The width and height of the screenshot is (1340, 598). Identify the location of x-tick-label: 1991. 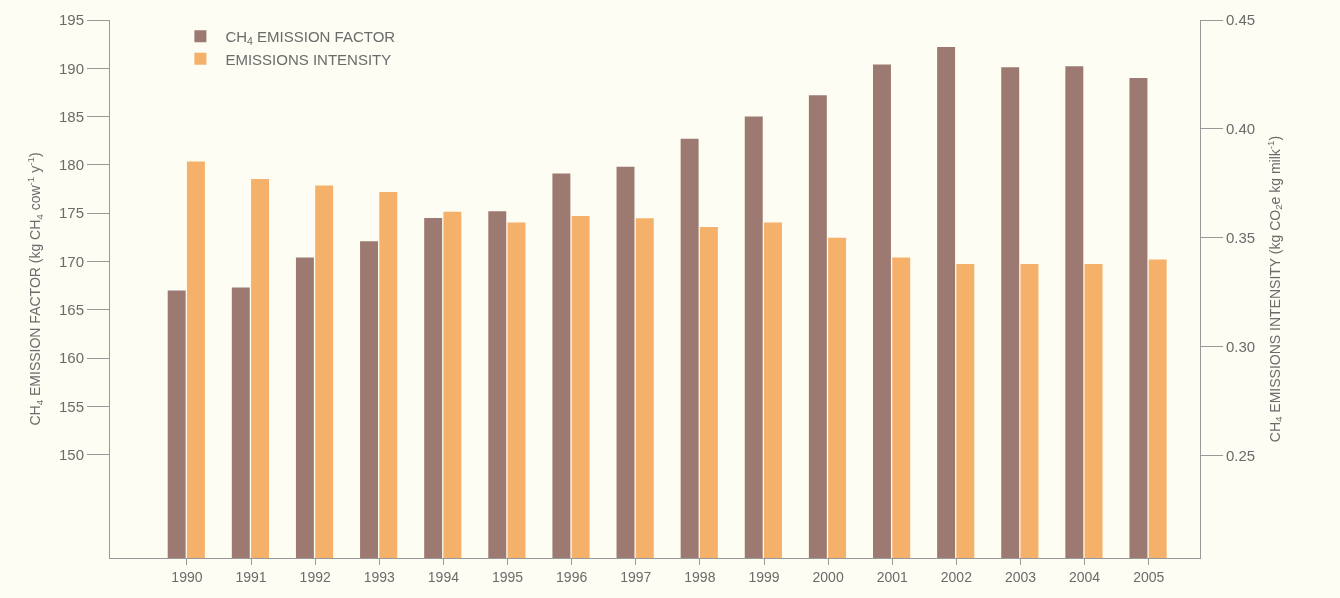
(251, 576).